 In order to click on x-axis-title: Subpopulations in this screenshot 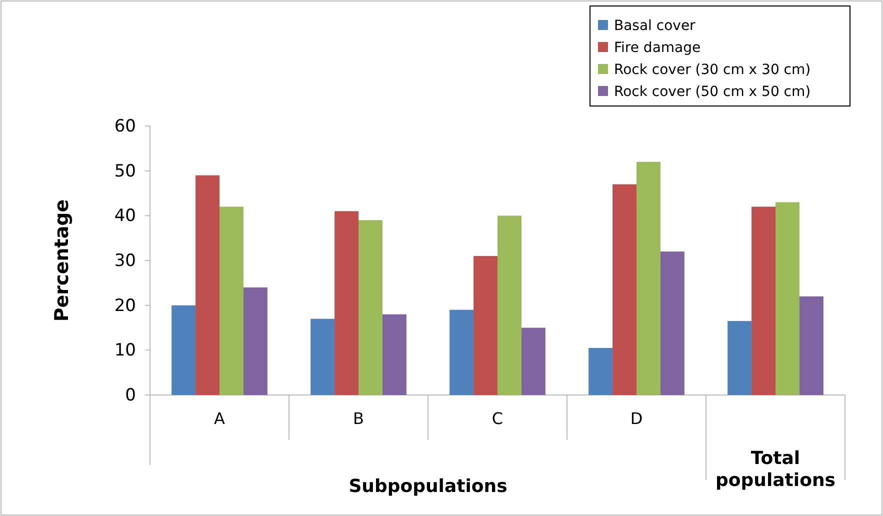, I will do `click(428, 486)`.